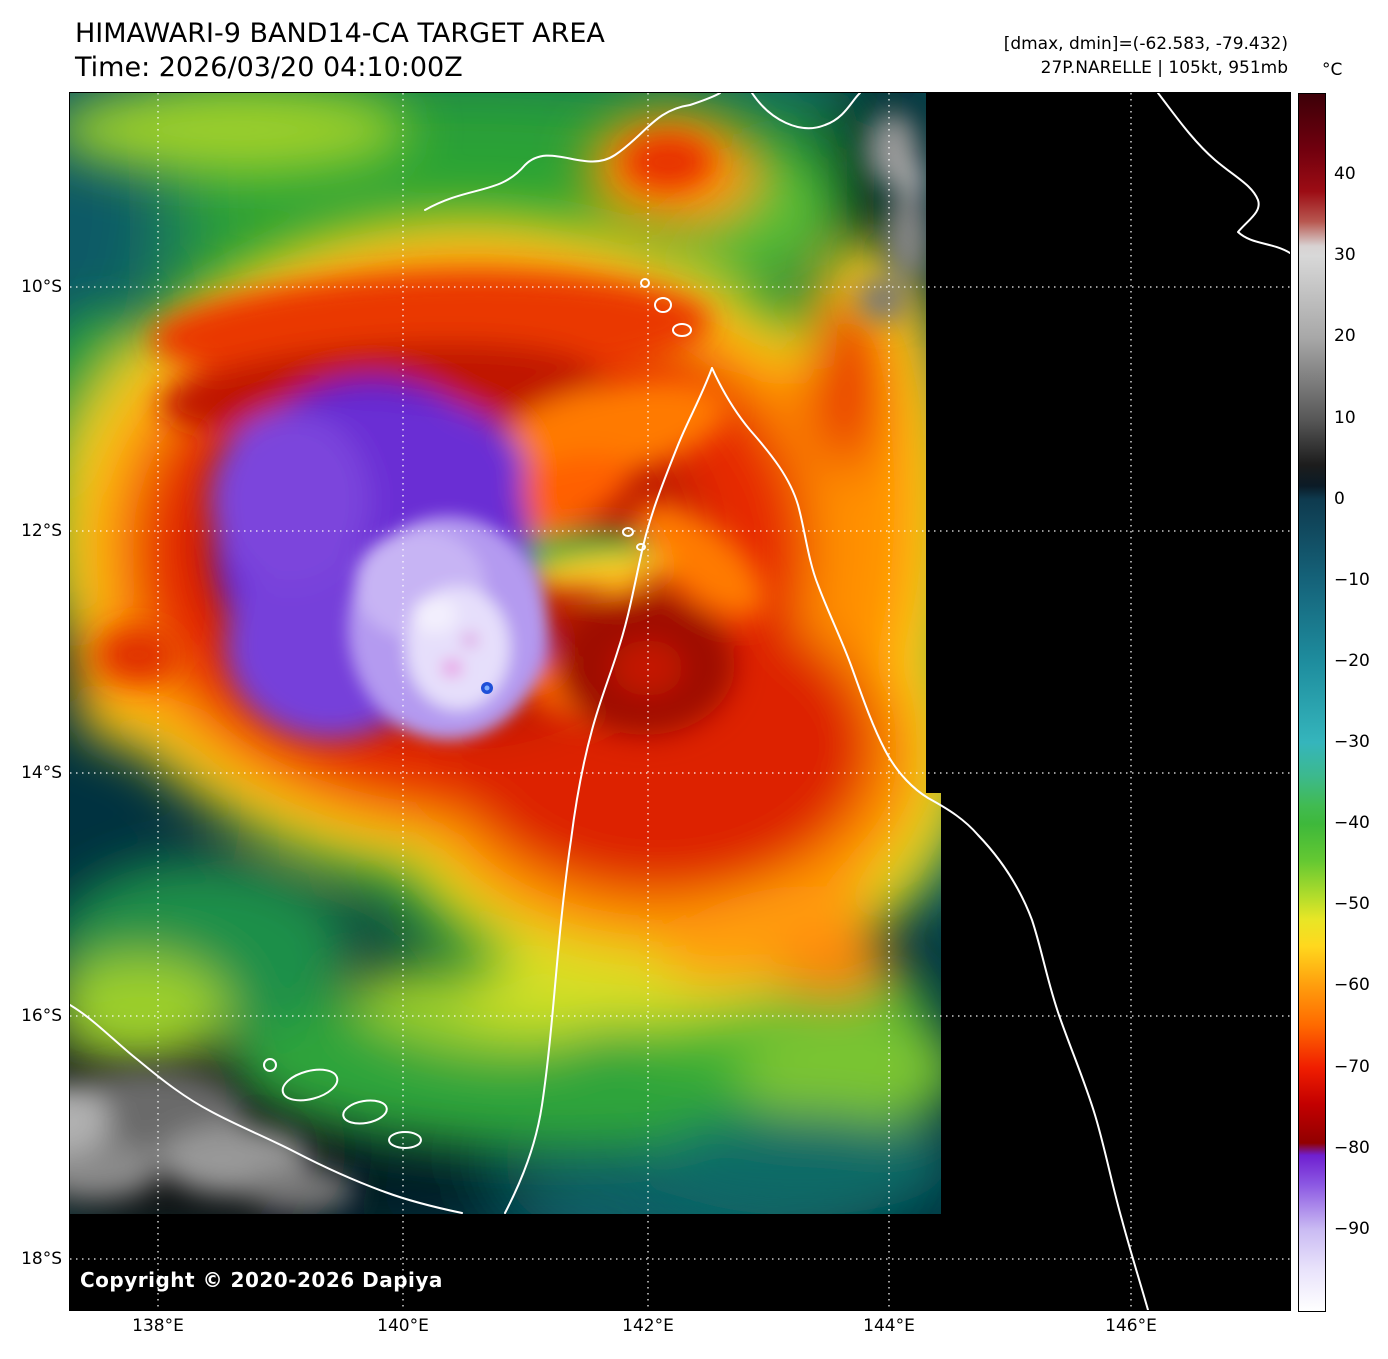 Image resolution: width=1388 pixels, height=1359 pixels. I want to click on coastline-cape-york-west, so click(608, 790).